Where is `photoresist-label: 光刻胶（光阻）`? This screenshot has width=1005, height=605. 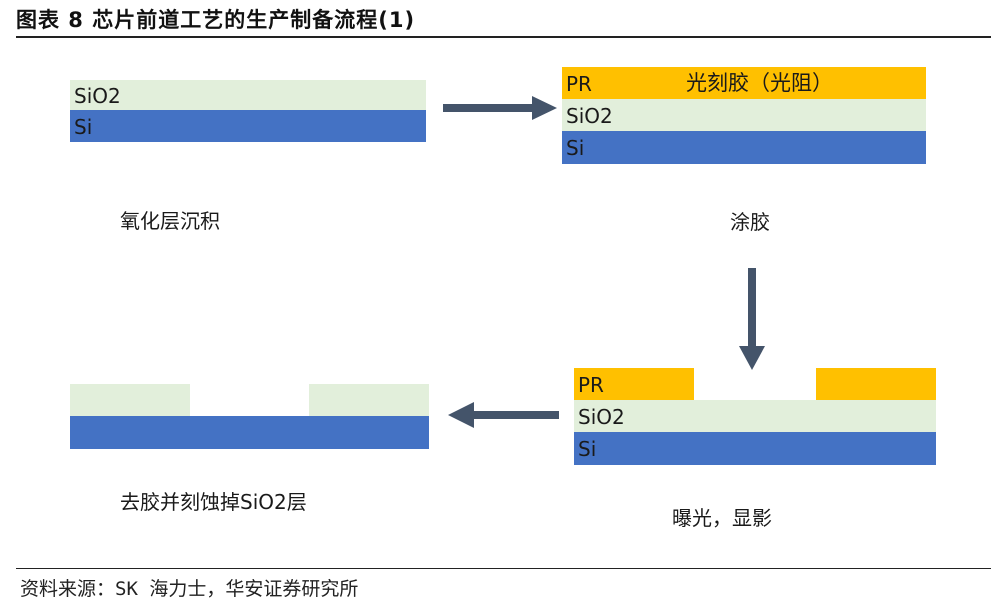
photoresist-label: 光刻胶（光阻） is located at coordinates (759, 83).